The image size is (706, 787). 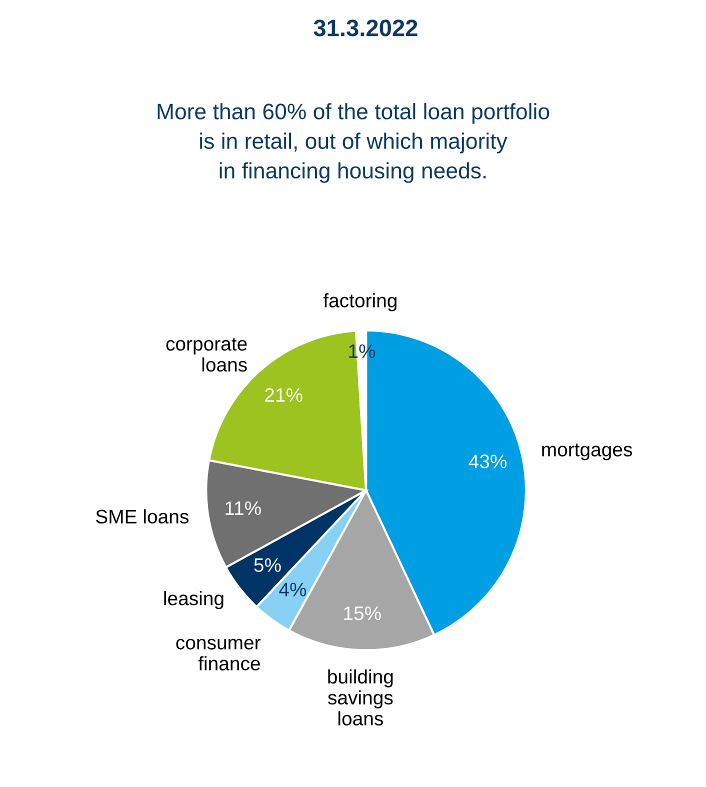 I want to click on slice-label: building savings loans, so click(x=360, y=697).